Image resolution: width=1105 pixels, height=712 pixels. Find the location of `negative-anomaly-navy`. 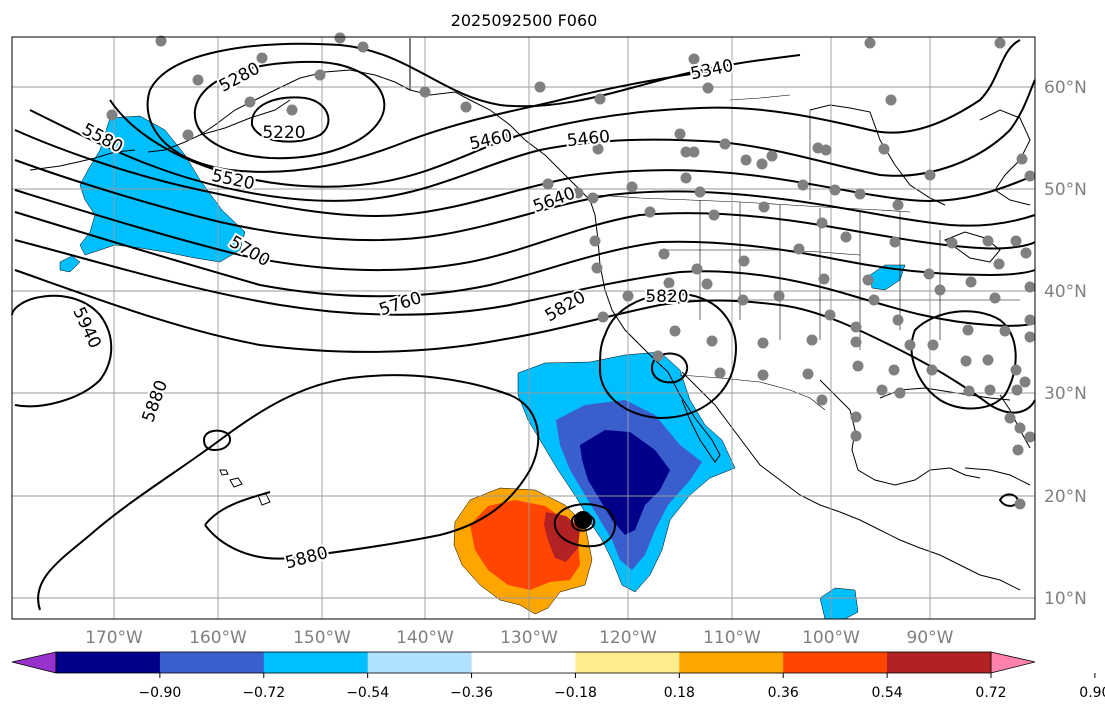

negative-anomaly-navy is located at coordinates (625, 482).